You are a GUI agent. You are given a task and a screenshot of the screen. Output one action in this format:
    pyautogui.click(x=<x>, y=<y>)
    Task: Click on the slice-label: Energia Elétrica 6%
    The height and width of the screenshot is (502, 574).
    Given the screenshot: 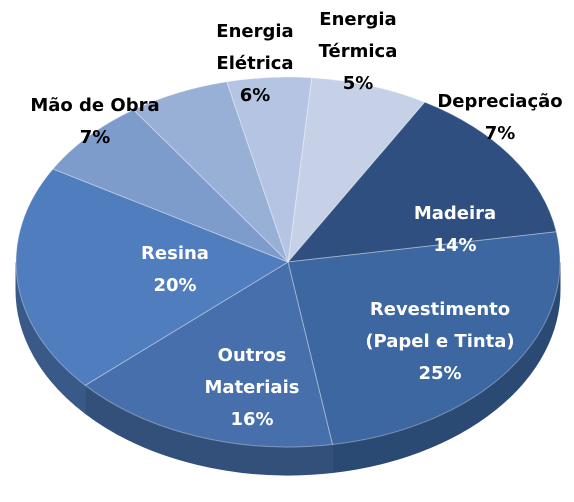 What is the action you would take?
    pyautogui.click(x=255, y=64)
    